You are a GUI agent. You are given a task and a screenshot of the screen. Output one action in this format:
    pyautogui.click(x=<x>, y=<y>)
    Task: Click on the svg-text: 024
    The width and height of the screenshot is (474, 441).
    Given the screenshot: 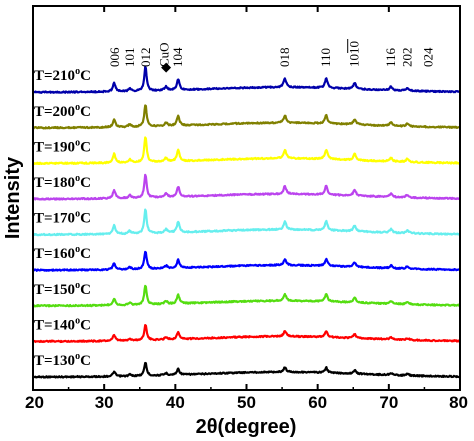 What is the action you would take?
    pyautogui.click(x=428, y=57)
    